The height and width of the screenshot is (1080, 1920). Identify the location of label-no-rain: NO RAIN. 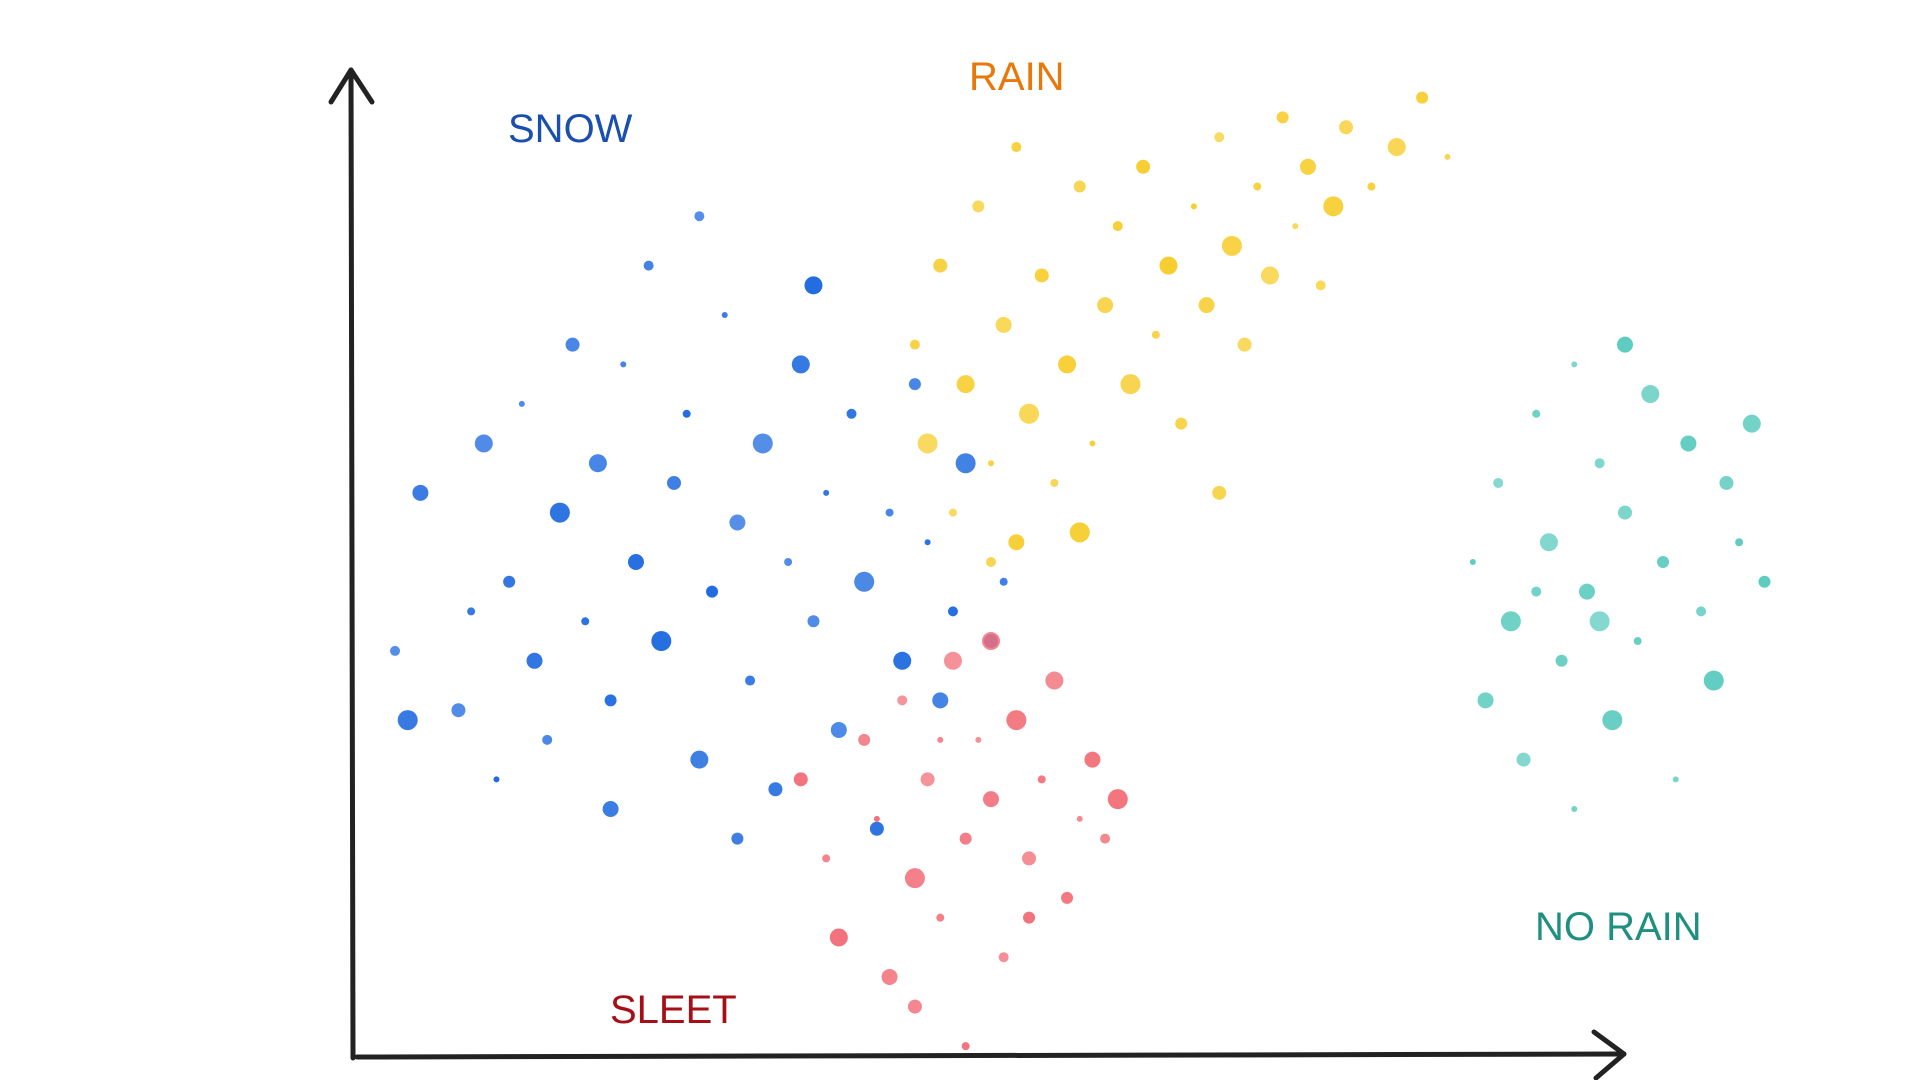
(1618, 927).